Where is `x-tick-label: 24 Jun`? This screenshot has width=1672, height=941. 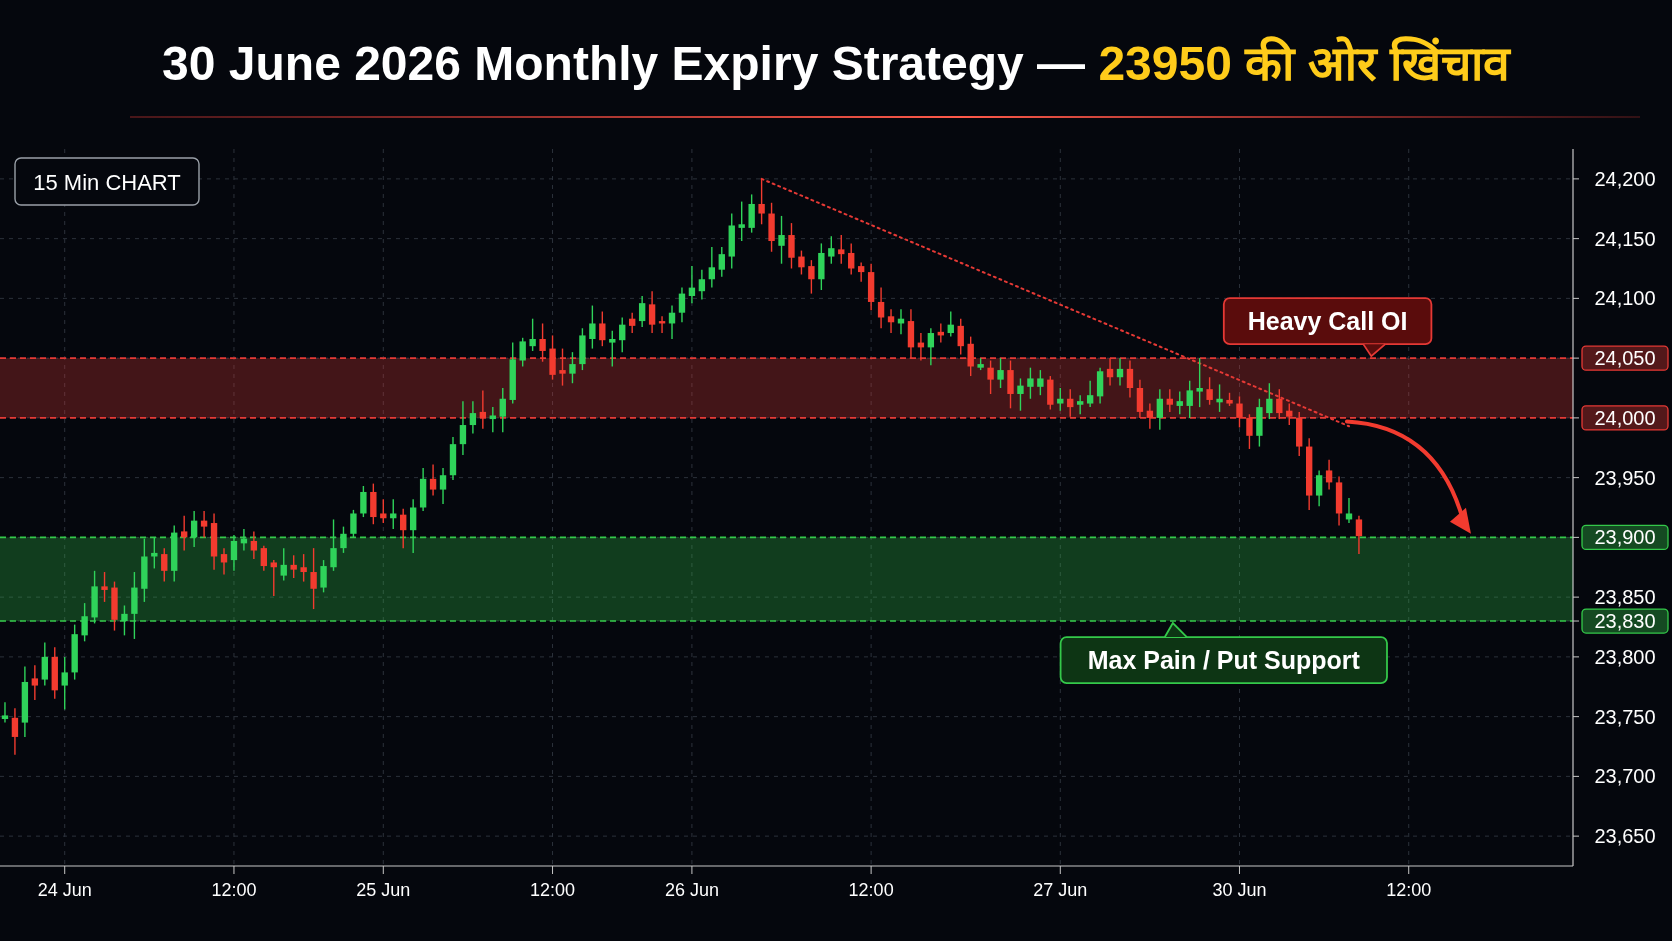 x-tick-label: 24 Jun is located at coordinates (64, 890).